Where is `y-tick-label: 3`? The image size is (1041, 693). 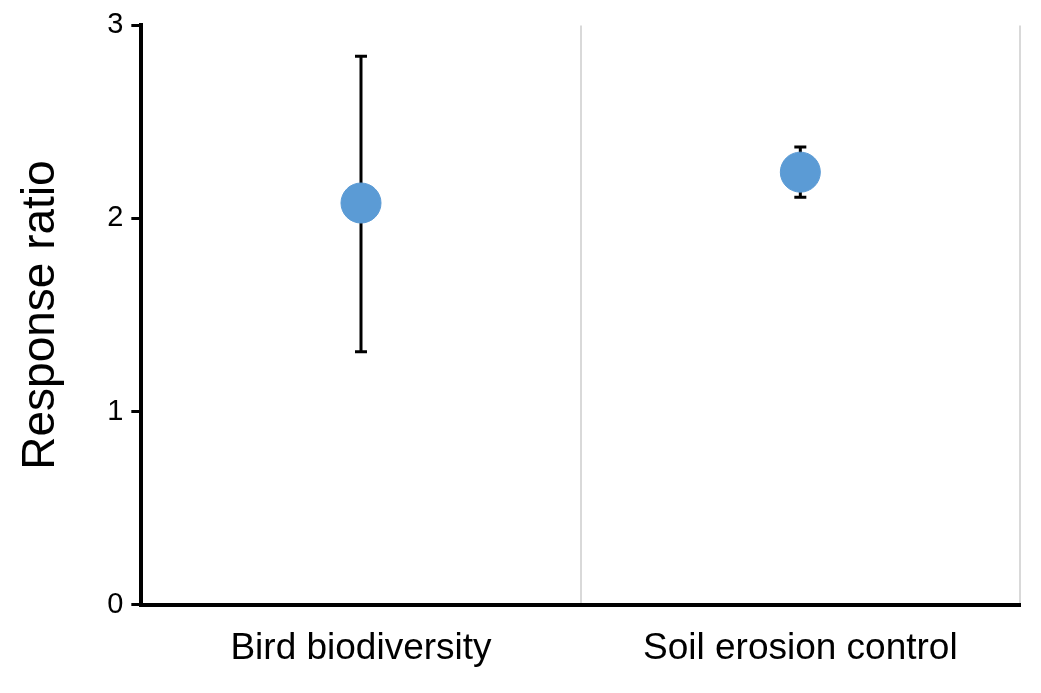
y-tick-label: 3 is located at coordinates (115, 23).